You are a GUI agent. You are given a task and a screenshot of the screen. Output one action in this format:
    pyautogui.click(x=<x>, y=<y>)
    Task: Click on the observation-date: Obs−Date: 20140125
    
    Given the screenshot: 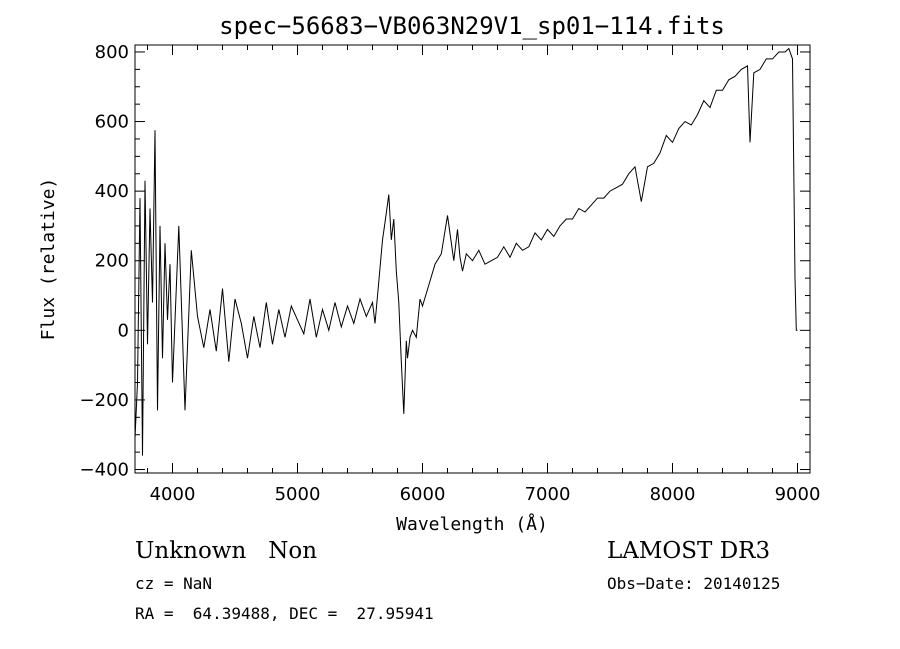 What is the action you would take?
    pyautogui.click(x=694, y=583)
    